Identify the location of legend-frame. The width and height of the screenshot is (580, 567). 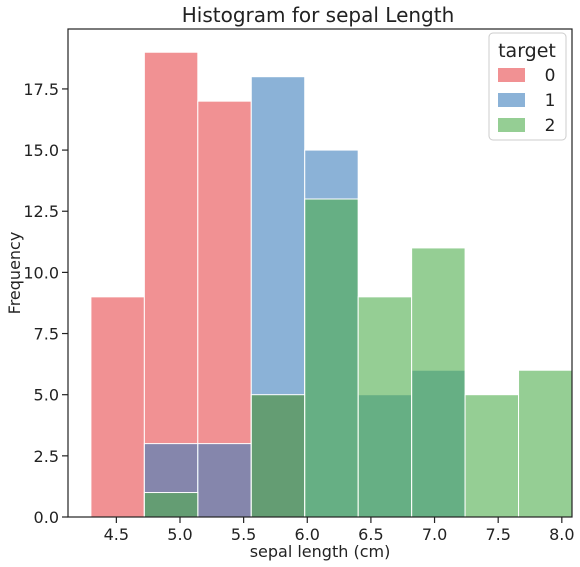
(527, 86).